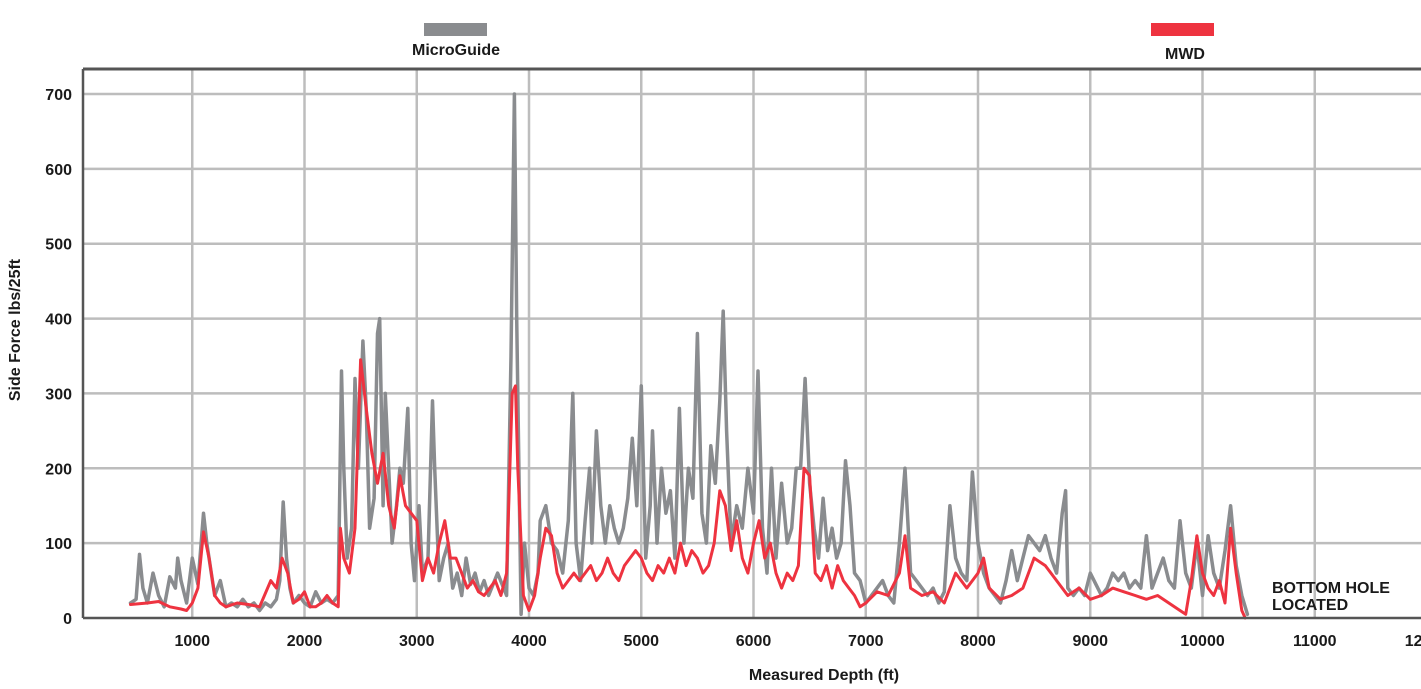  Describe the element at coordinates (455, 29) in the screenshot. I see `legend-swatch-microguide` at that location.